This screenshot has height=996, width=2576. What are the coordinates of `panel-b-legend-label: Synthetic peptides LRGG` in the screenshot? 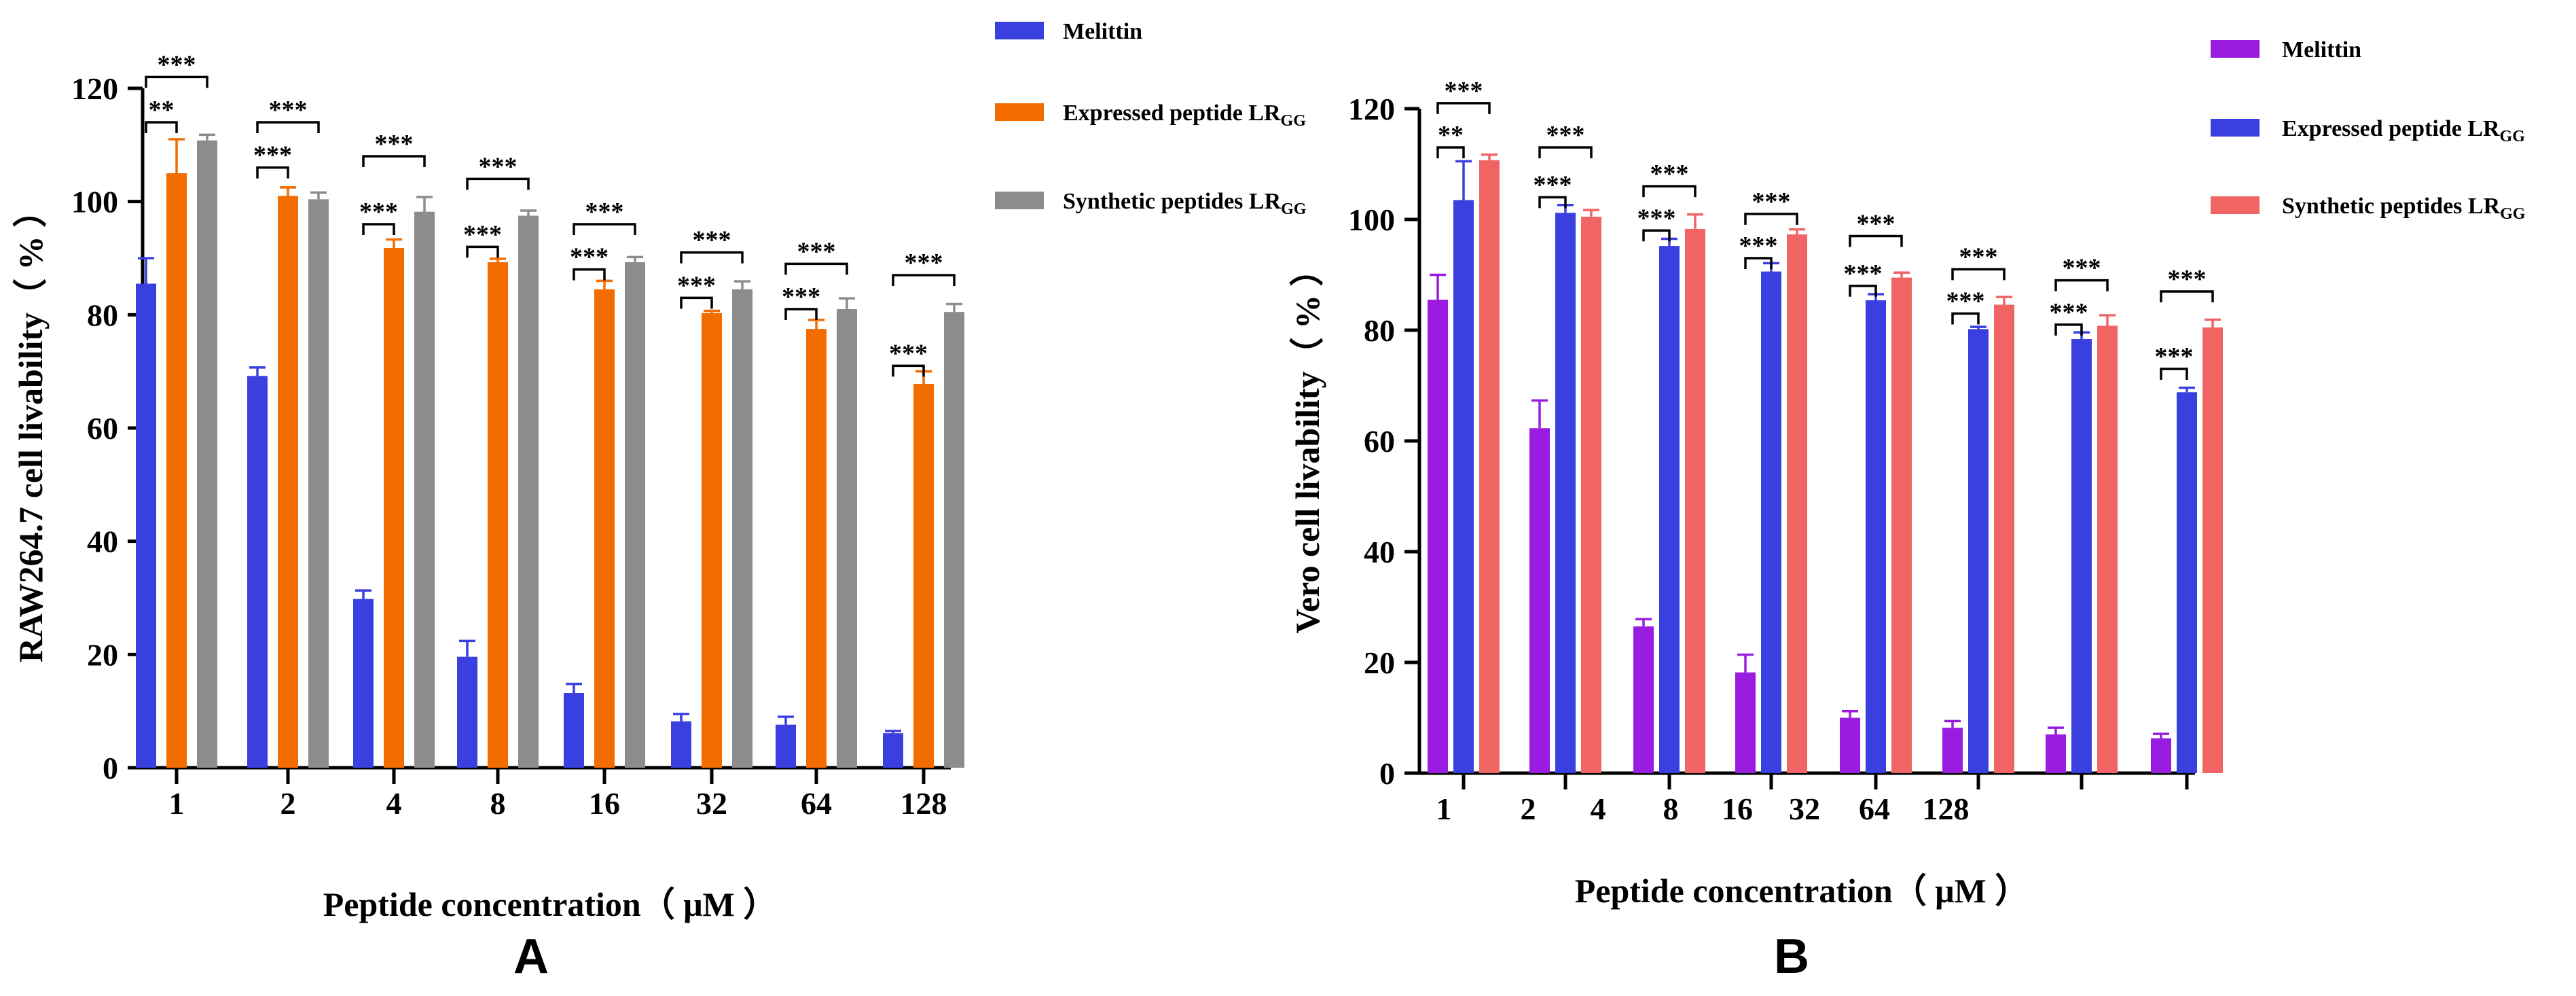 It's located at (2404, 209).